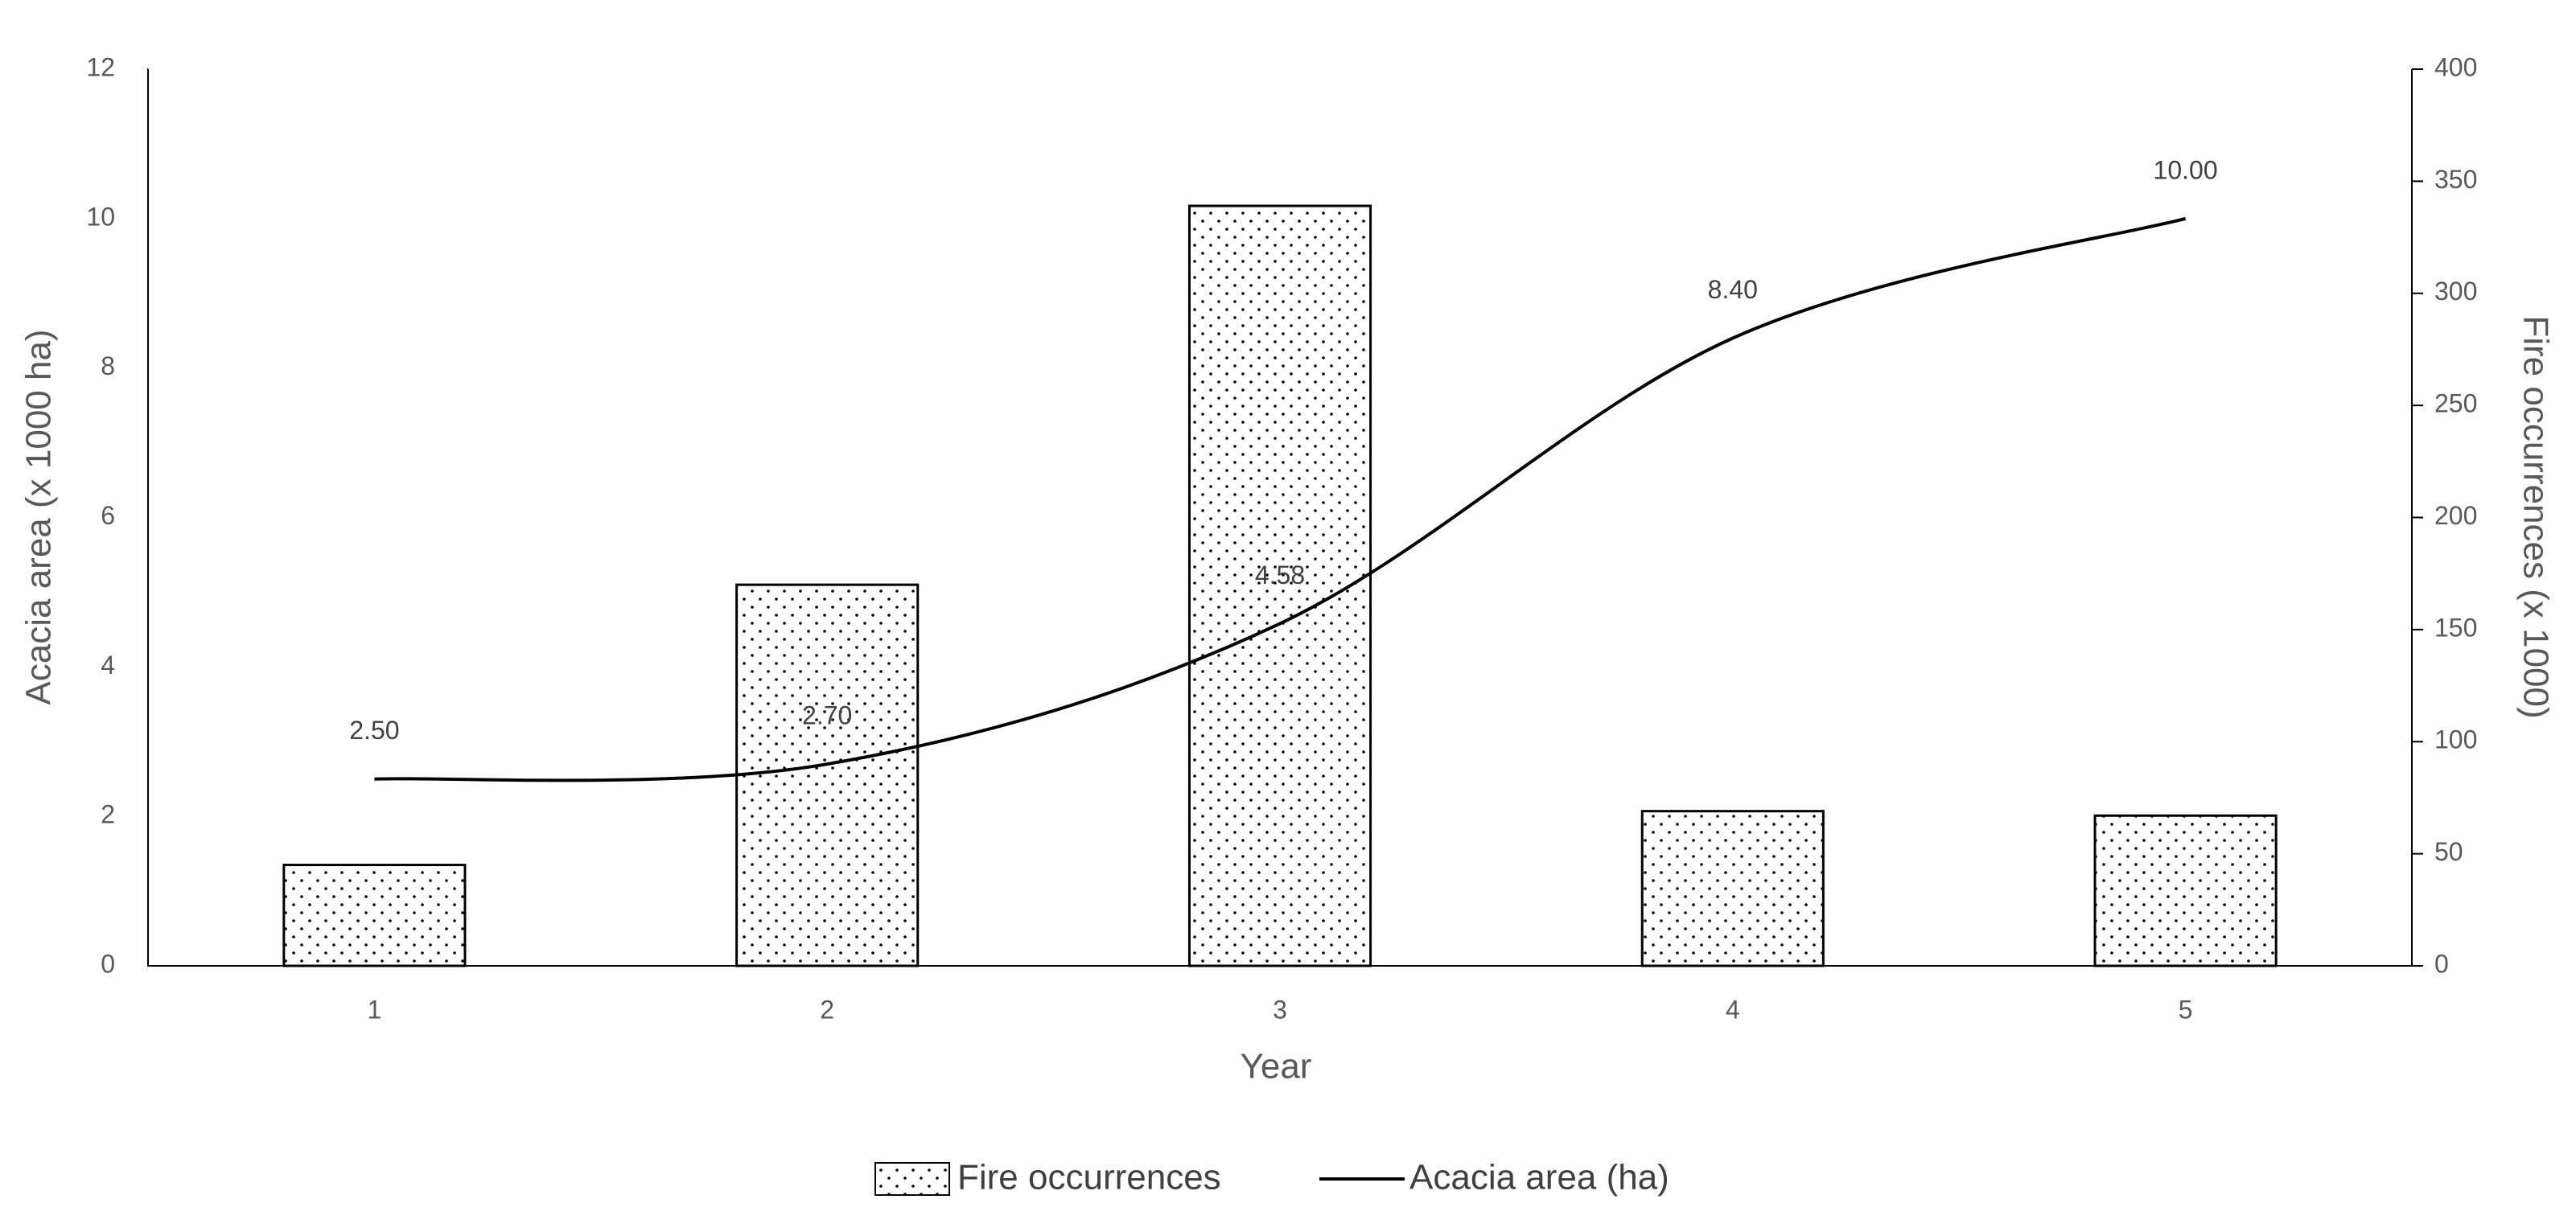 Image resolution: width=2576 pixels, height=1228 pixels. I want to click on value-label: 2.50, so click(374, 730).